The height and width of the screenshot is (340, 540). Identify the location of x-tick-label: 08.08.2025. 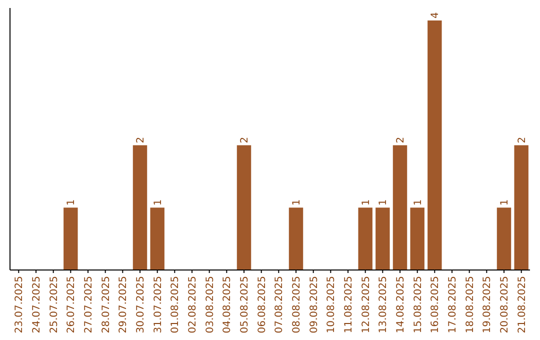
(297, 305).